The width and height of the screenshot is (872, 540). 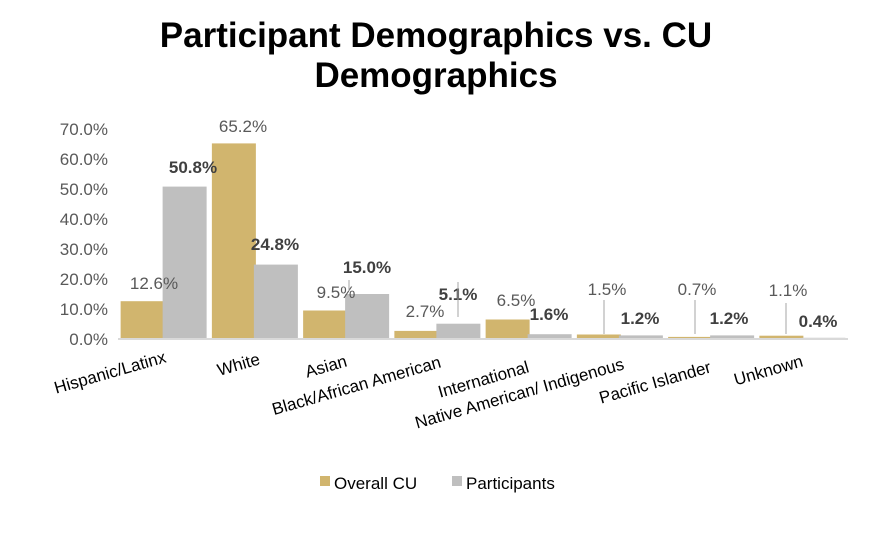 What do you see at coordinates (425, 311) in the screenshot?
I see `data-label-overall-cu: 2.7%` at bounding box center [425, 311].